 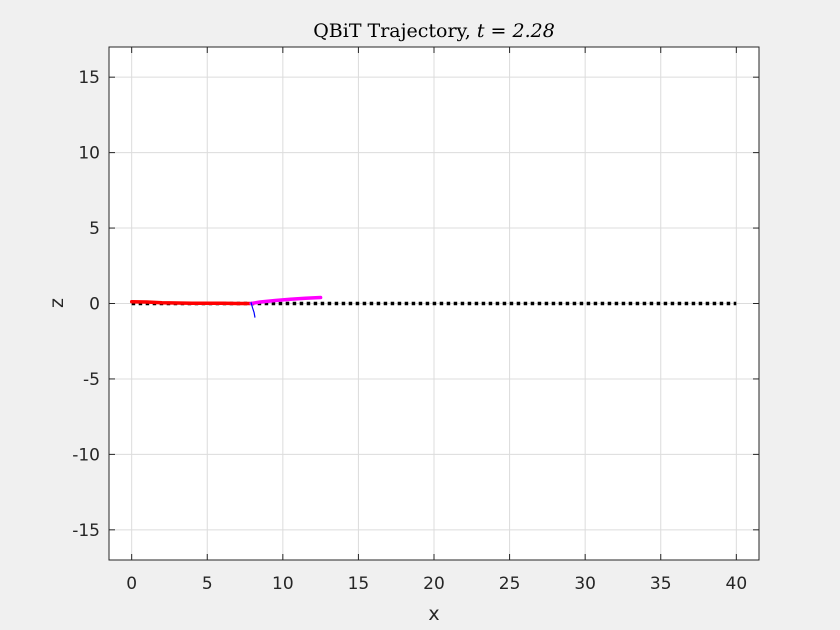 I want to click on x-tick-label: 25, so click(x=510, y=584).